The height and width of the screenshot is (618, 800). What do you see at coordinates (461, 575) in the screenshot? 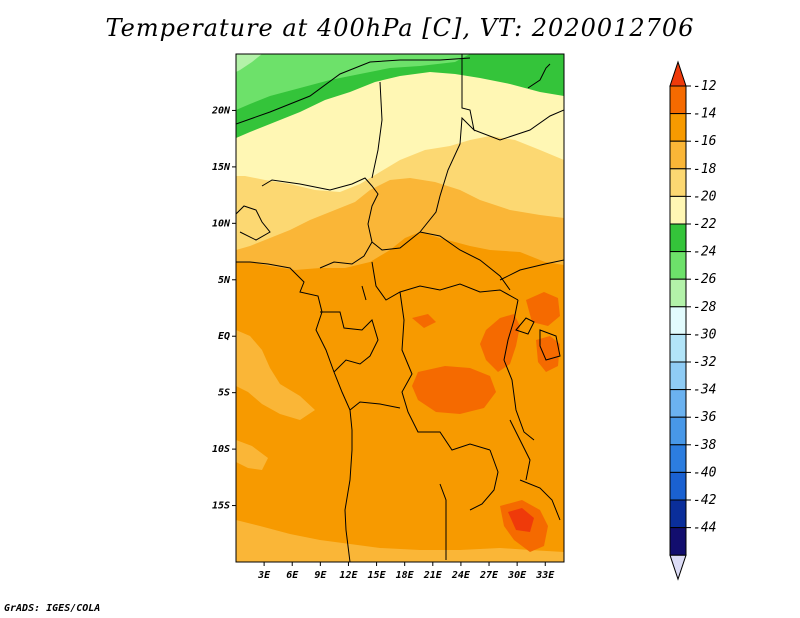
I see `lon-tick-label: 24E` at bounding box center [461, 575].